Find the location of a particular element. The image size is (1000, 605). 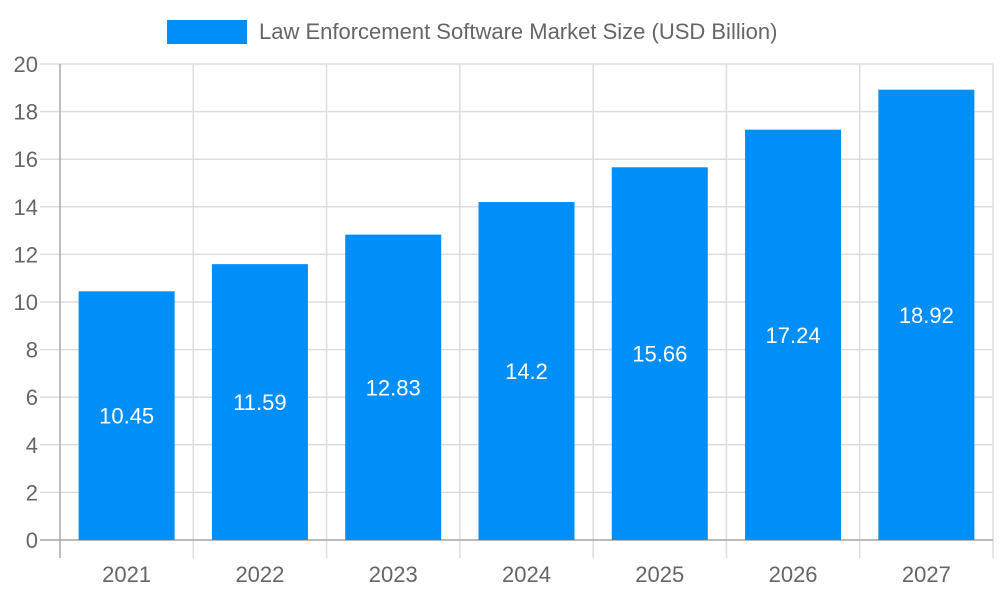

data-label: 12.83 is located at coordinates (393, 387).